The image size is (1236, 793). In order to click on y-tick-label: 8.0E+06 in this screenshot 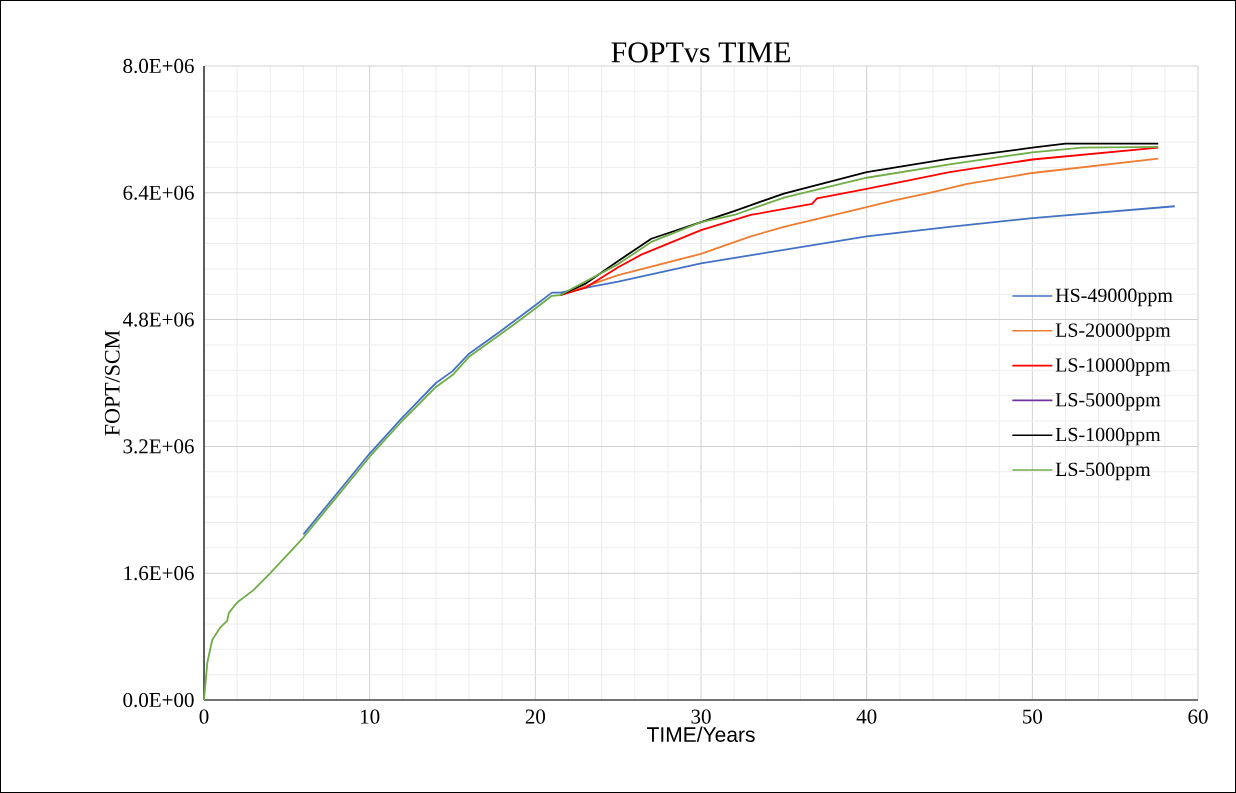, I will do `click(158, 66)`.